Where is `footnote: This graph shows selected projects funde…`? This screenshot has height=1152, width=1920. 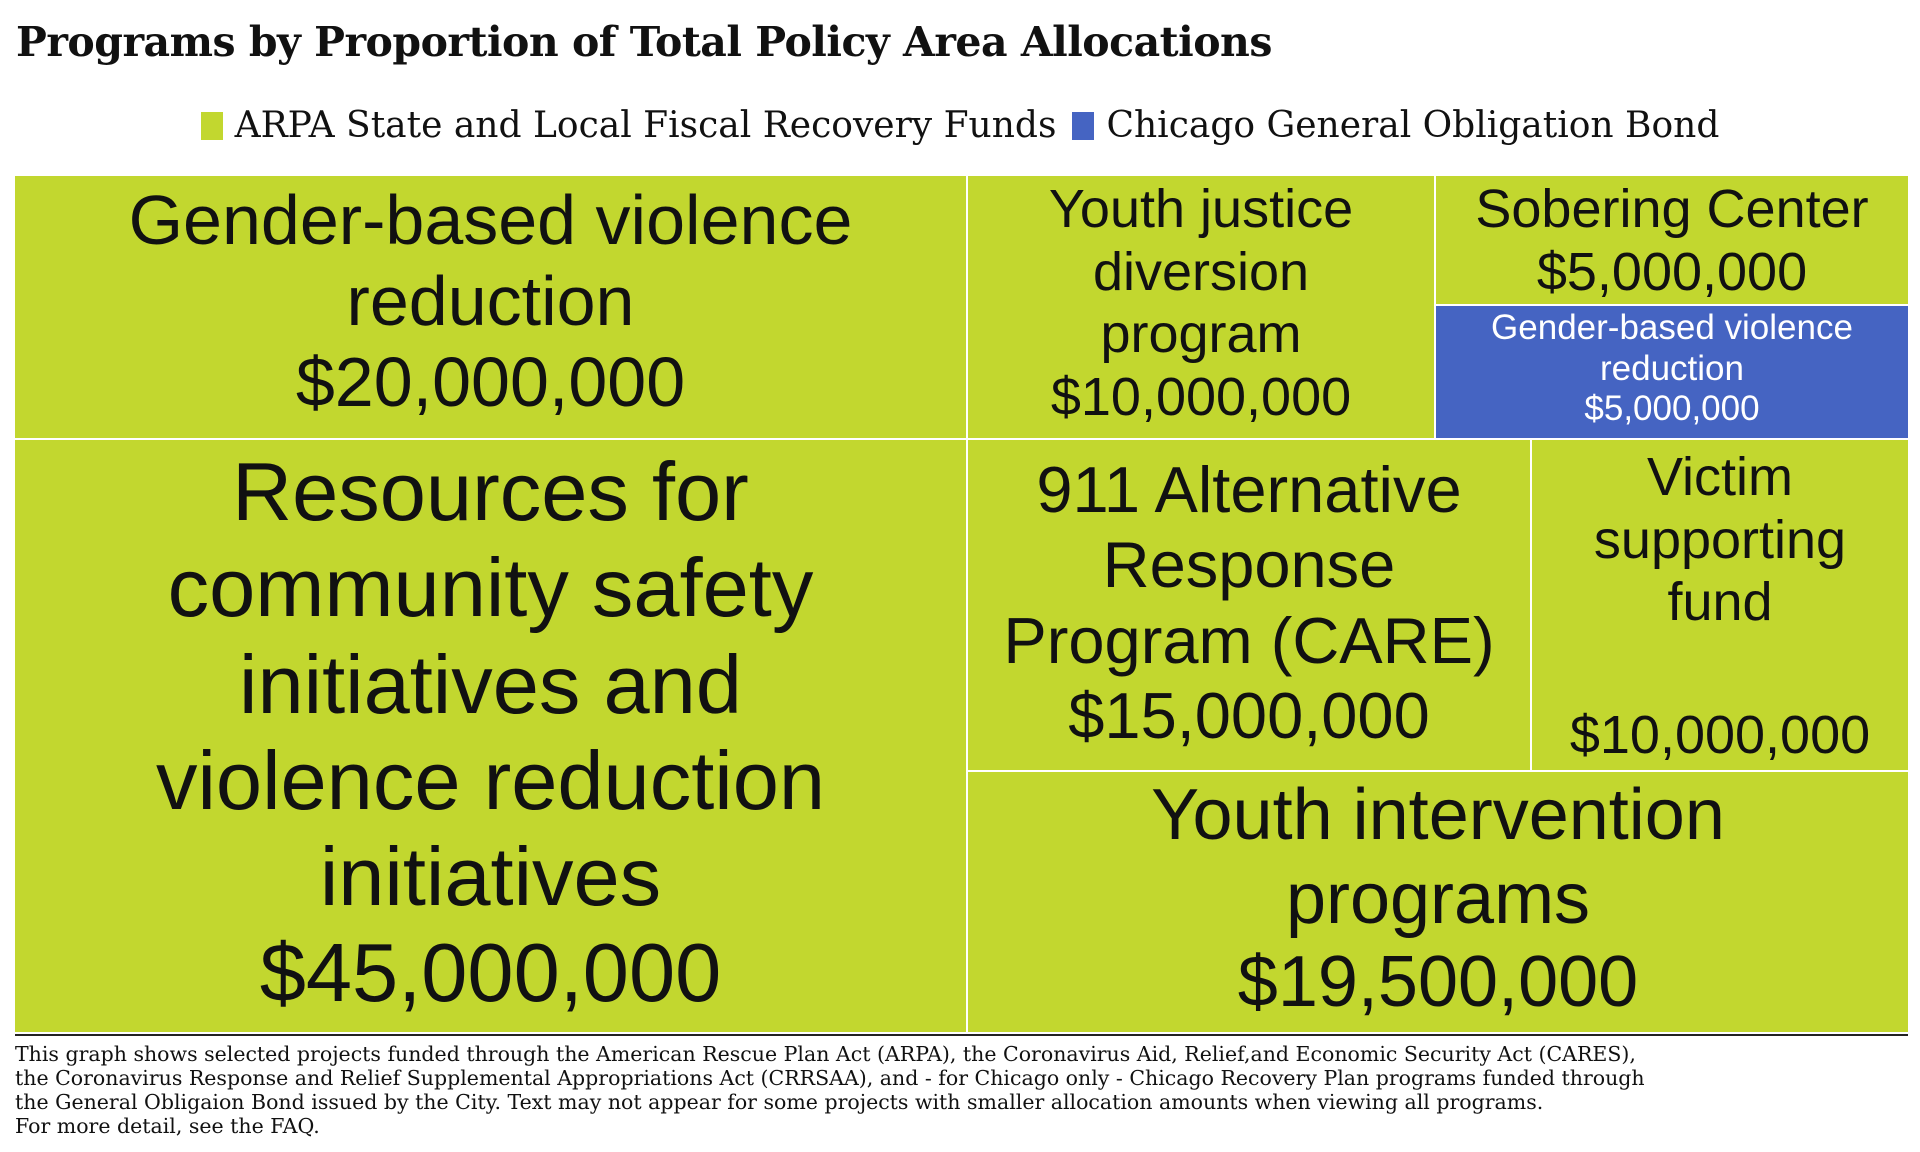 footnote: This graph shows selected projects funde… is located at coordinates (960, 1090).